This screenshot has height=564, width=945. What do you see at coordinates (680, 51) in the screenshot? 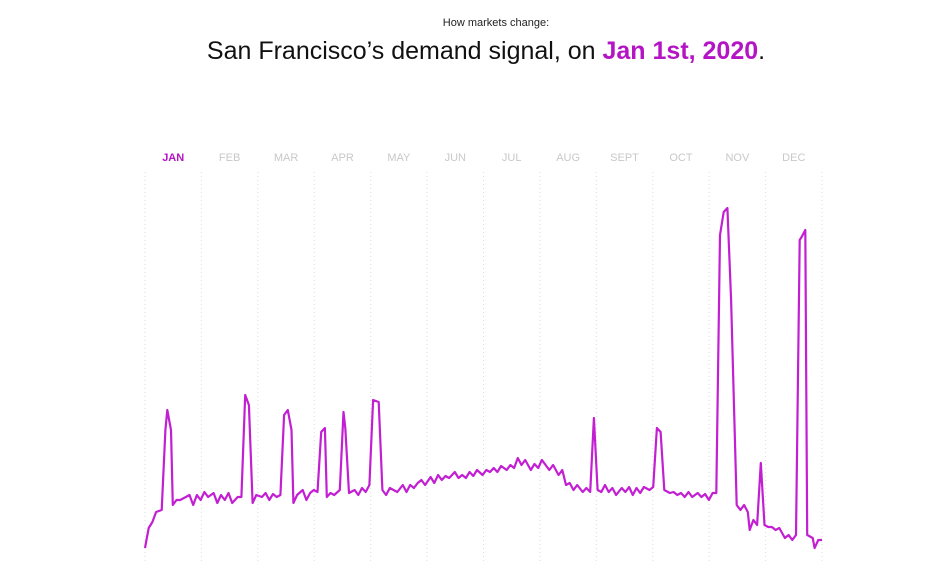
I see `title-date: Jan 1st, 2020` at bounding box center [680, 51].